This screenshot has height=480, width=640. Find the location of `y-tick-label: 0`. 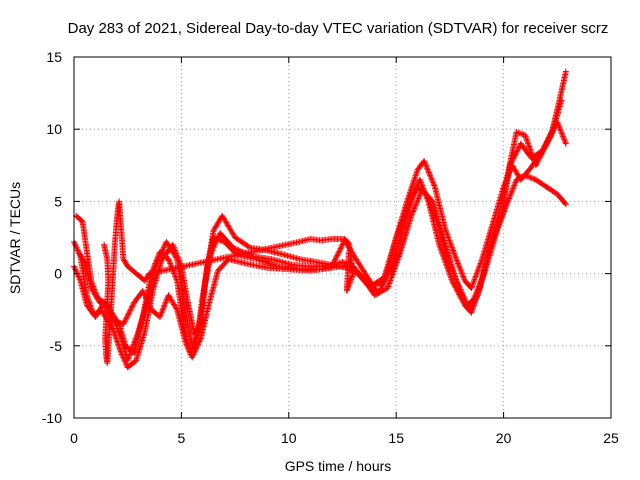

y-tick-label: 0 is located at coordinates (58, 274).